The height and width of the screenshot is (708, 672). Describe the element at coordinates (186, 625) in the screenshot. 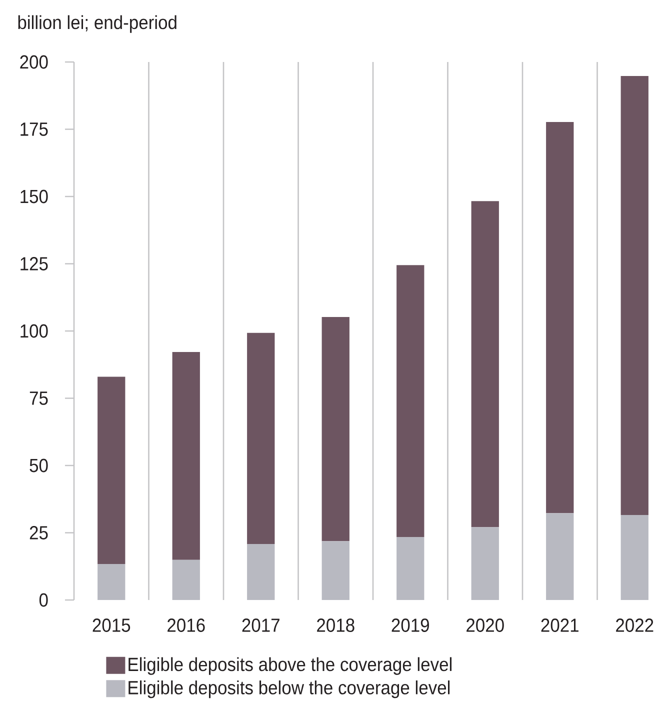

I see `x-tick-label: 2016` at that location.